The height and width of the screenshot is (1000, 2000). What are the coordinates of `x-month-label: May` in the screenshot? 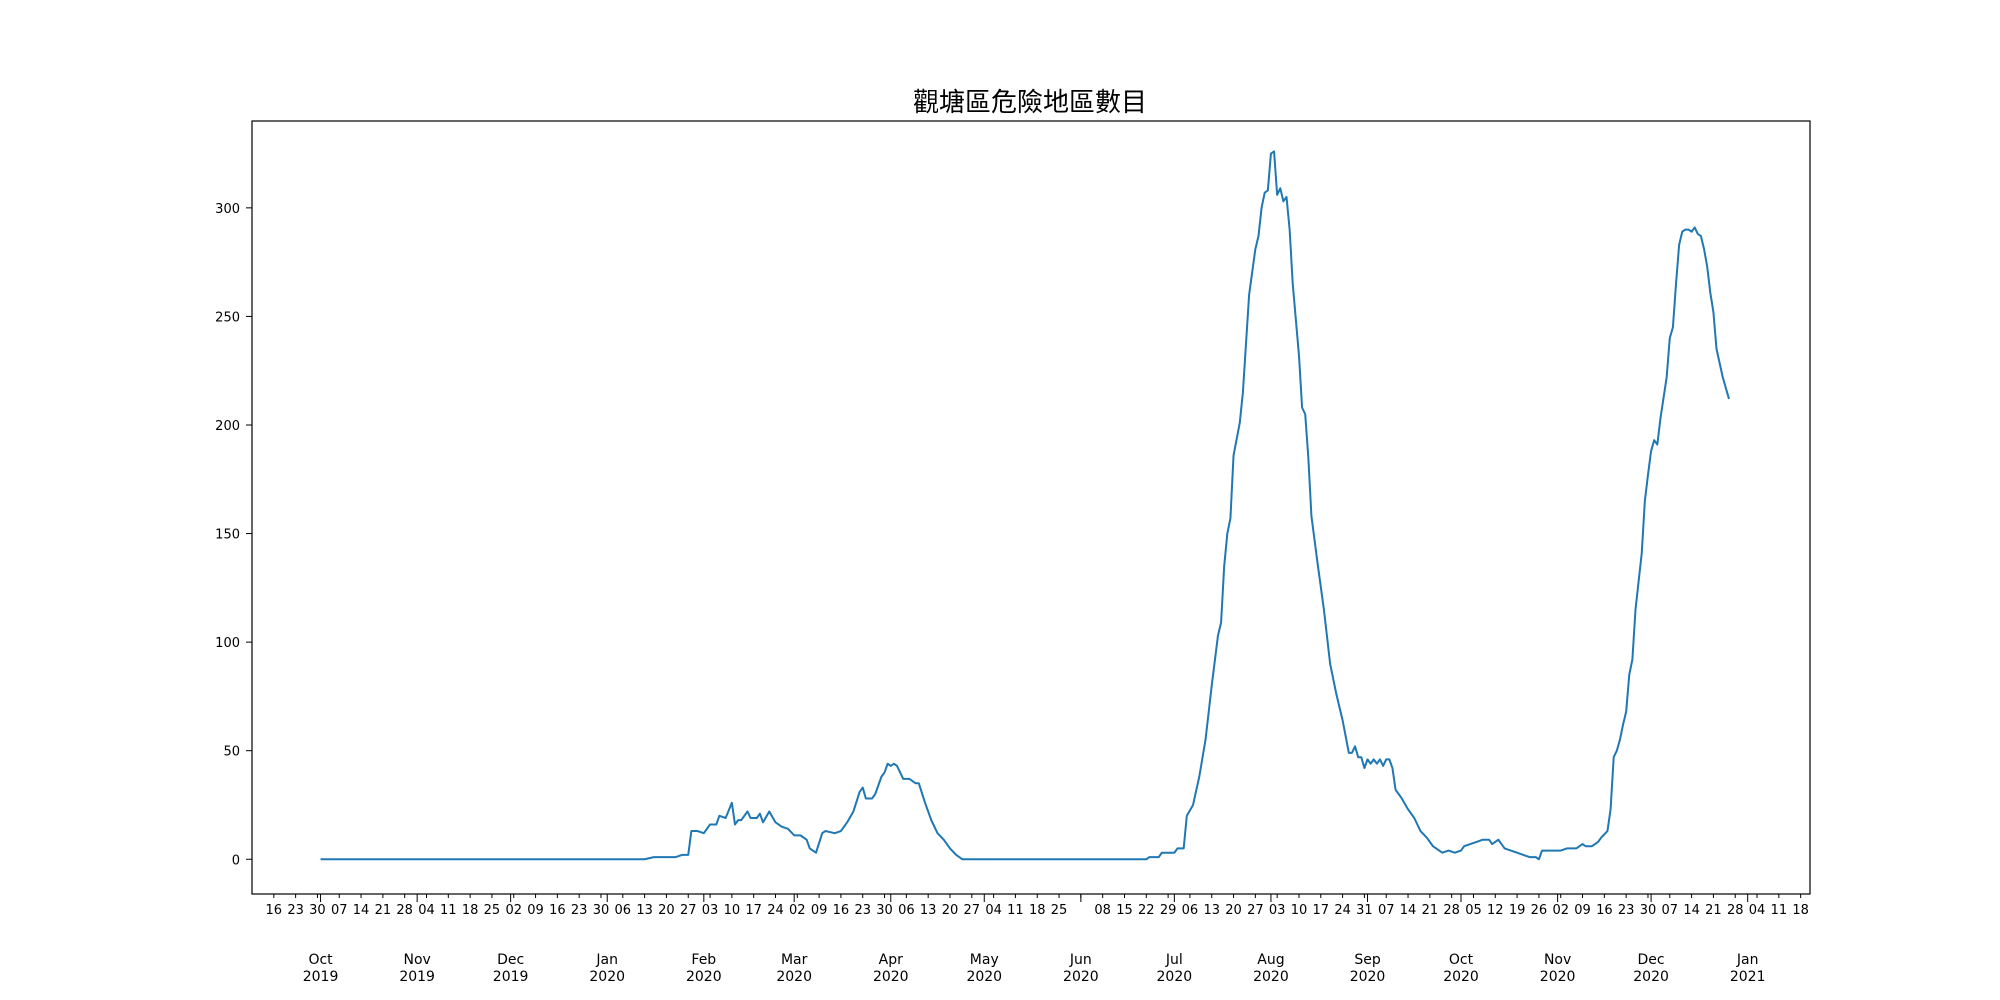 It's located at (984, 960).